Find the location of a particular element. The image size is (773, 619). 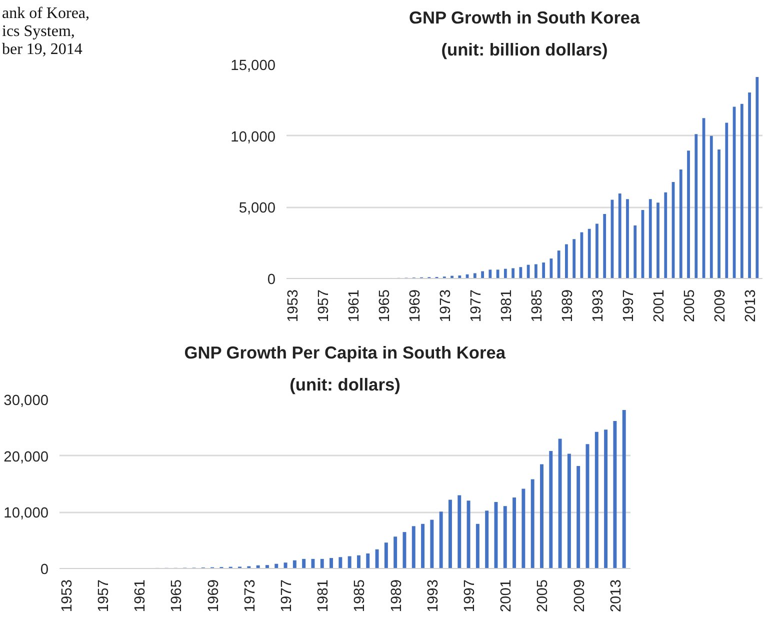

chart-title: GNP Growth in South Korea is located at coordinates (524, 18).